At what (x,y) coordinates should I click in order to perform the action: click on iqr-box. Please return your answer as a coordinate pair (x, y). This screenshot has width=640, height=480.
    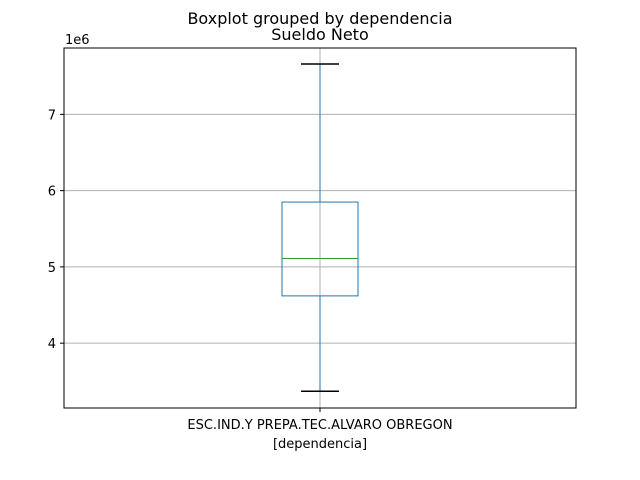
    Looking at the image, I should click on (320, 249).